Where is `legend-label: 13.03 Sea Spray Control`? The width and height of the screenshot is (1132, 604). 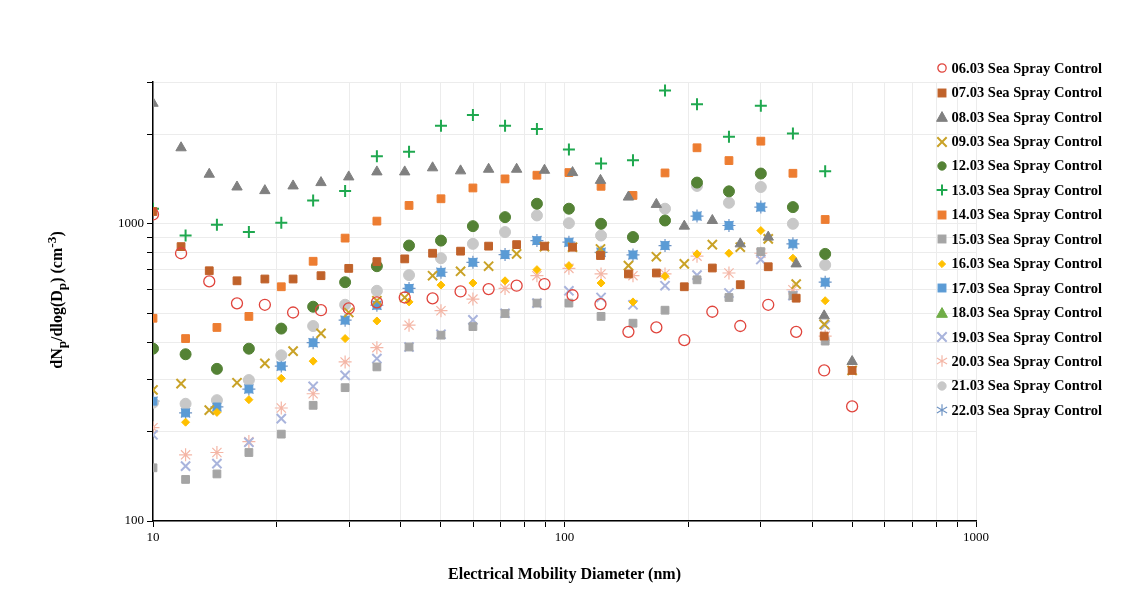 legend-label: 13.03 Sea Spray Control is located at coordinates (1026, 190).